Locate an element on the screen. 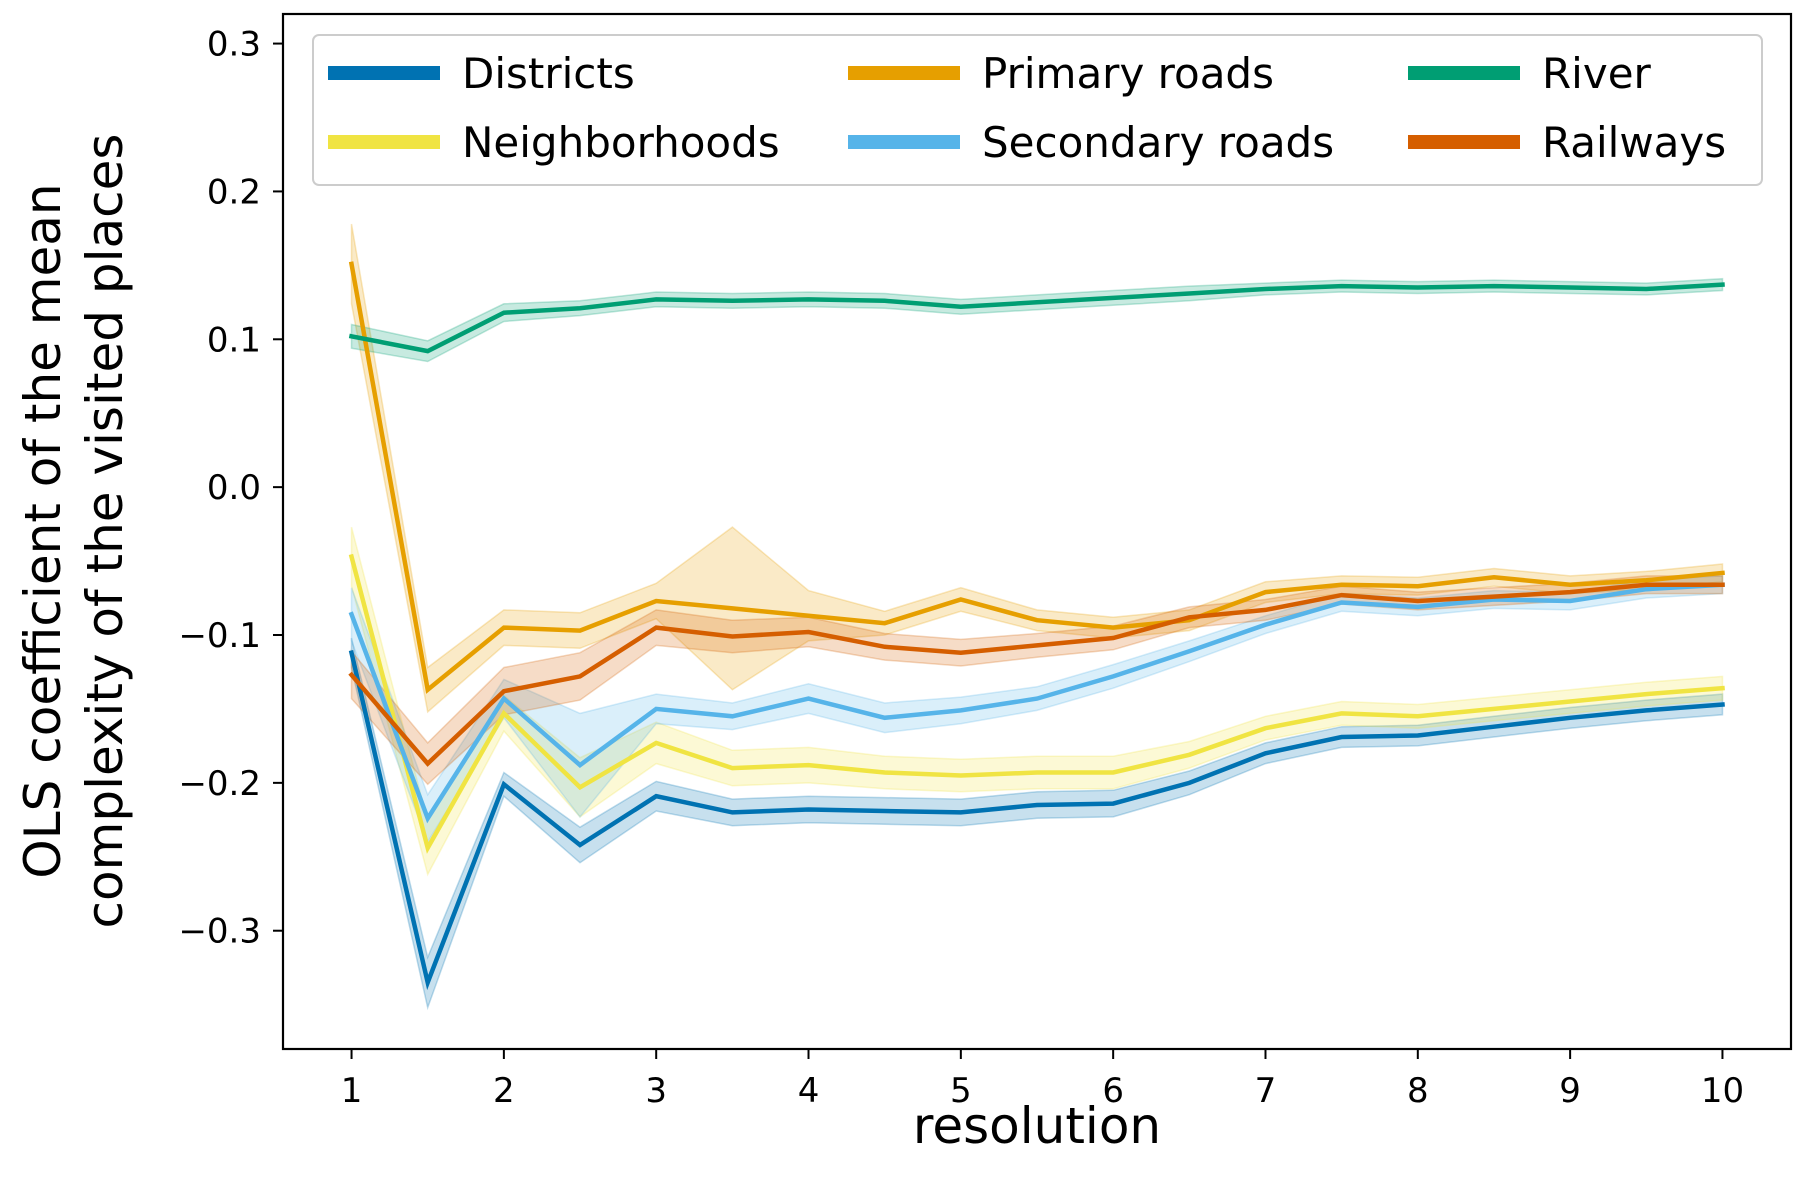  legend-frame is located at coordinates (1037, 110).